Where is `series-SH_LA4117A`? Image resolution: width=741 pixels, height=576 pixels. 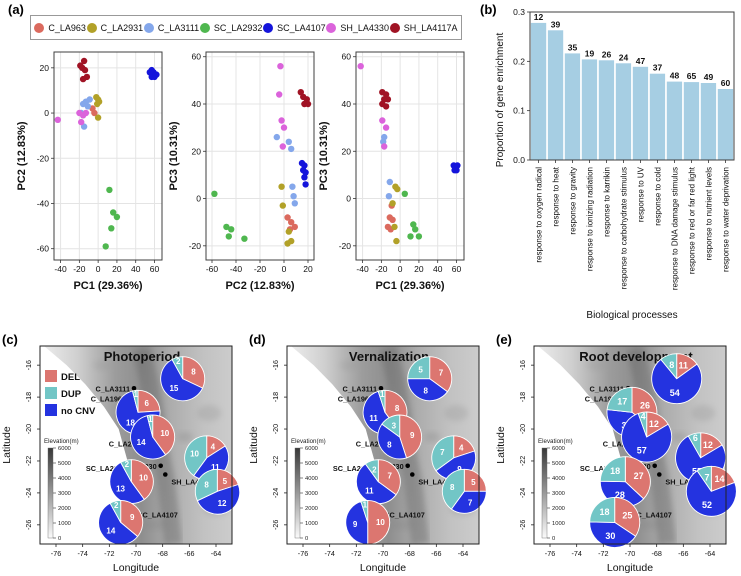
series-SH_LA4117A is located at coordinates (84, 70).